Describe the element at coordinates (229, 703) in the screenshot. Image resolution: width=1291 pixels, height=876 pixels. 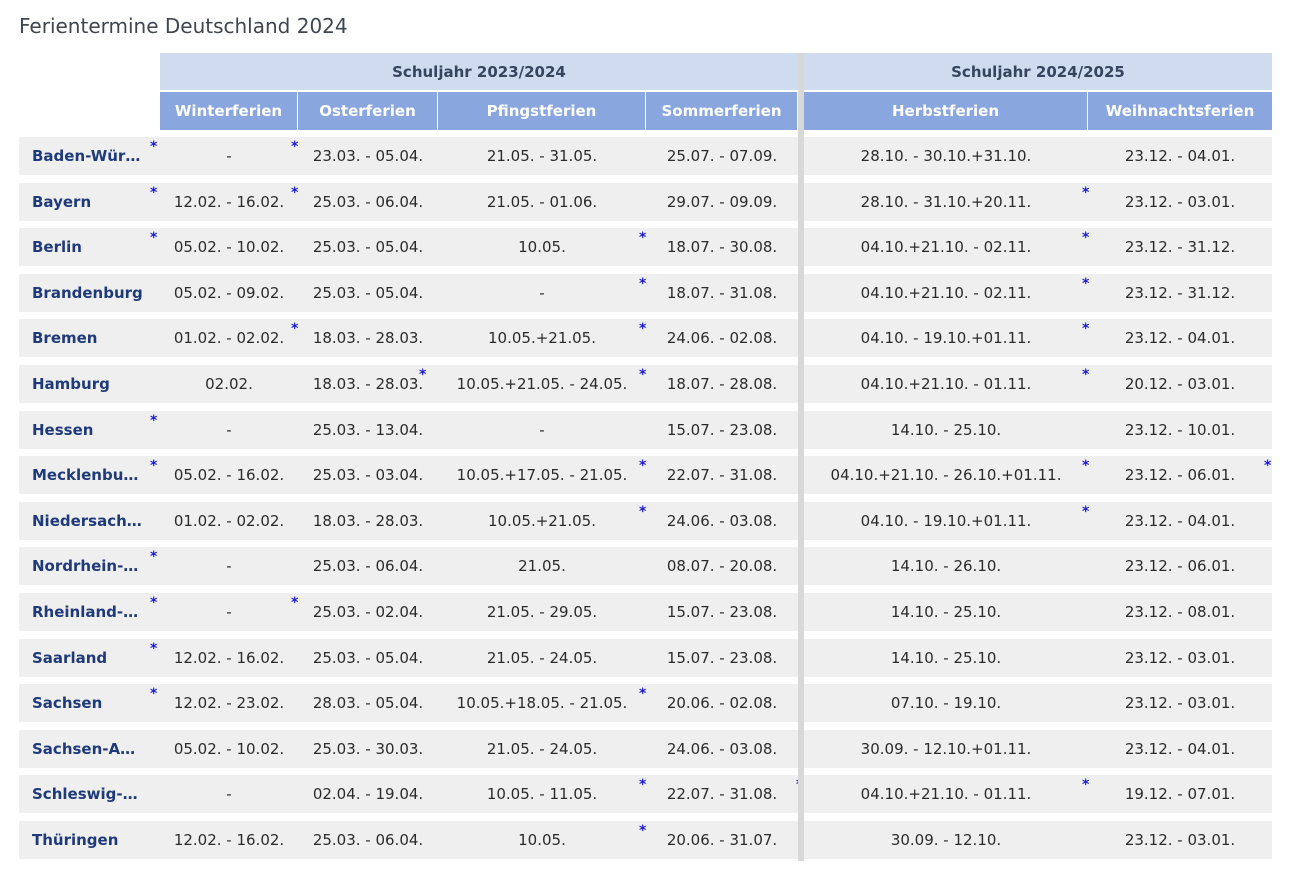
I see `table-cell-winterferien: 12.02. - 23.02.` at that location.